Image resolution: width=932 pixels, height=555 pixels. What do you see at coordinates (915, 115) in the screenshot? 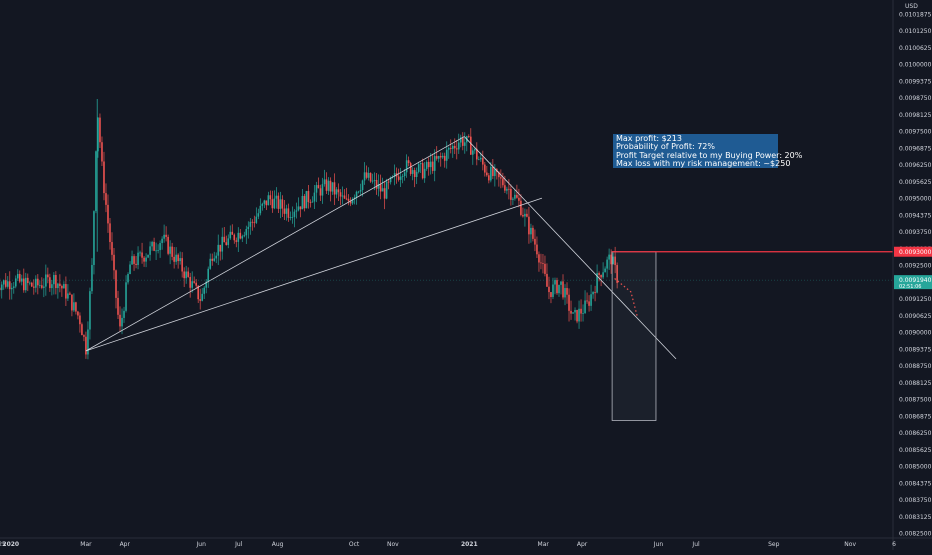
I see `y-tick-label: 0.0098125` at bounding box center [915, 115].